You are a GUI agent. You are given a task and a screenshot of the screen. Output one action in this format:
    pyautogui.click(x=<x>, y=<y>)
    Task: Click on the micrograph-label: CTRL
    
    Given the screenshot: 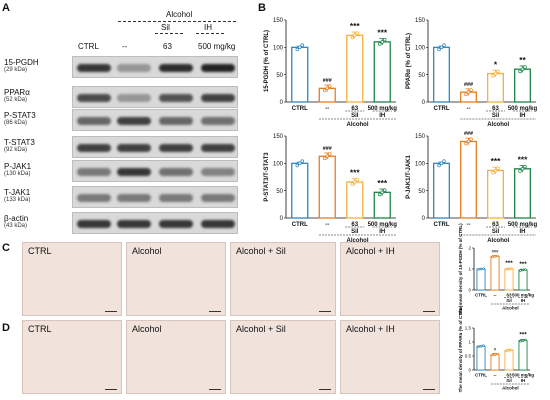 What is the action you would take?
    pyautogui.click(x=40, y=329)
    